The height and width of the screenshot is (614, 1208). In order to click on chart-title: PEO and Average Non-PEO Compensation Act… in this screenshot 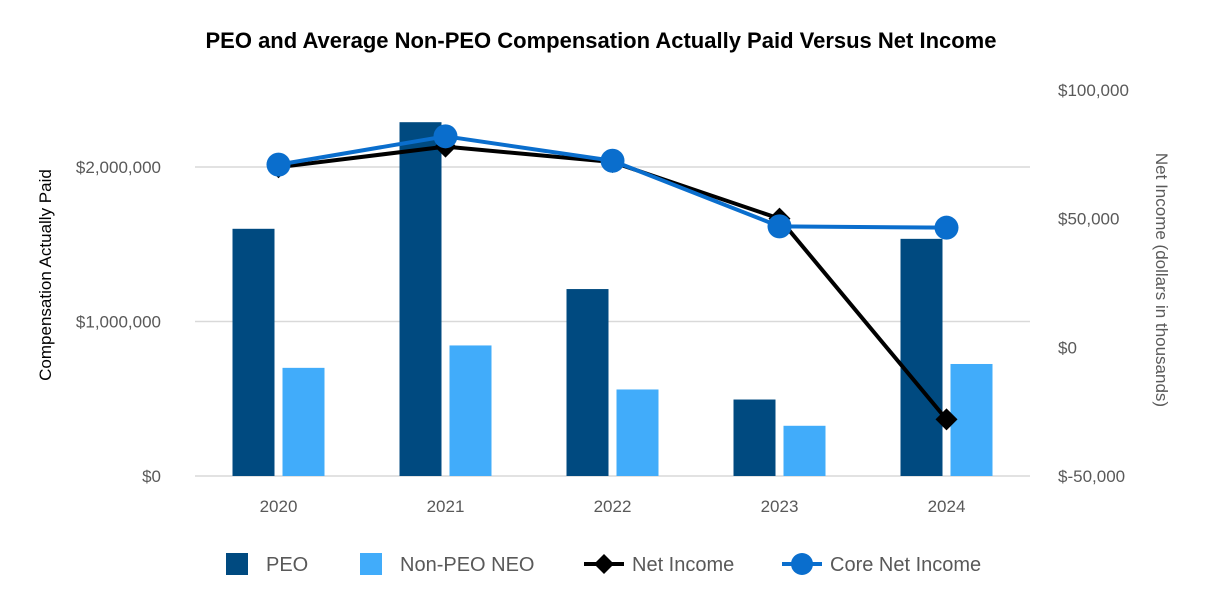, I will do `click(601, 40)`.